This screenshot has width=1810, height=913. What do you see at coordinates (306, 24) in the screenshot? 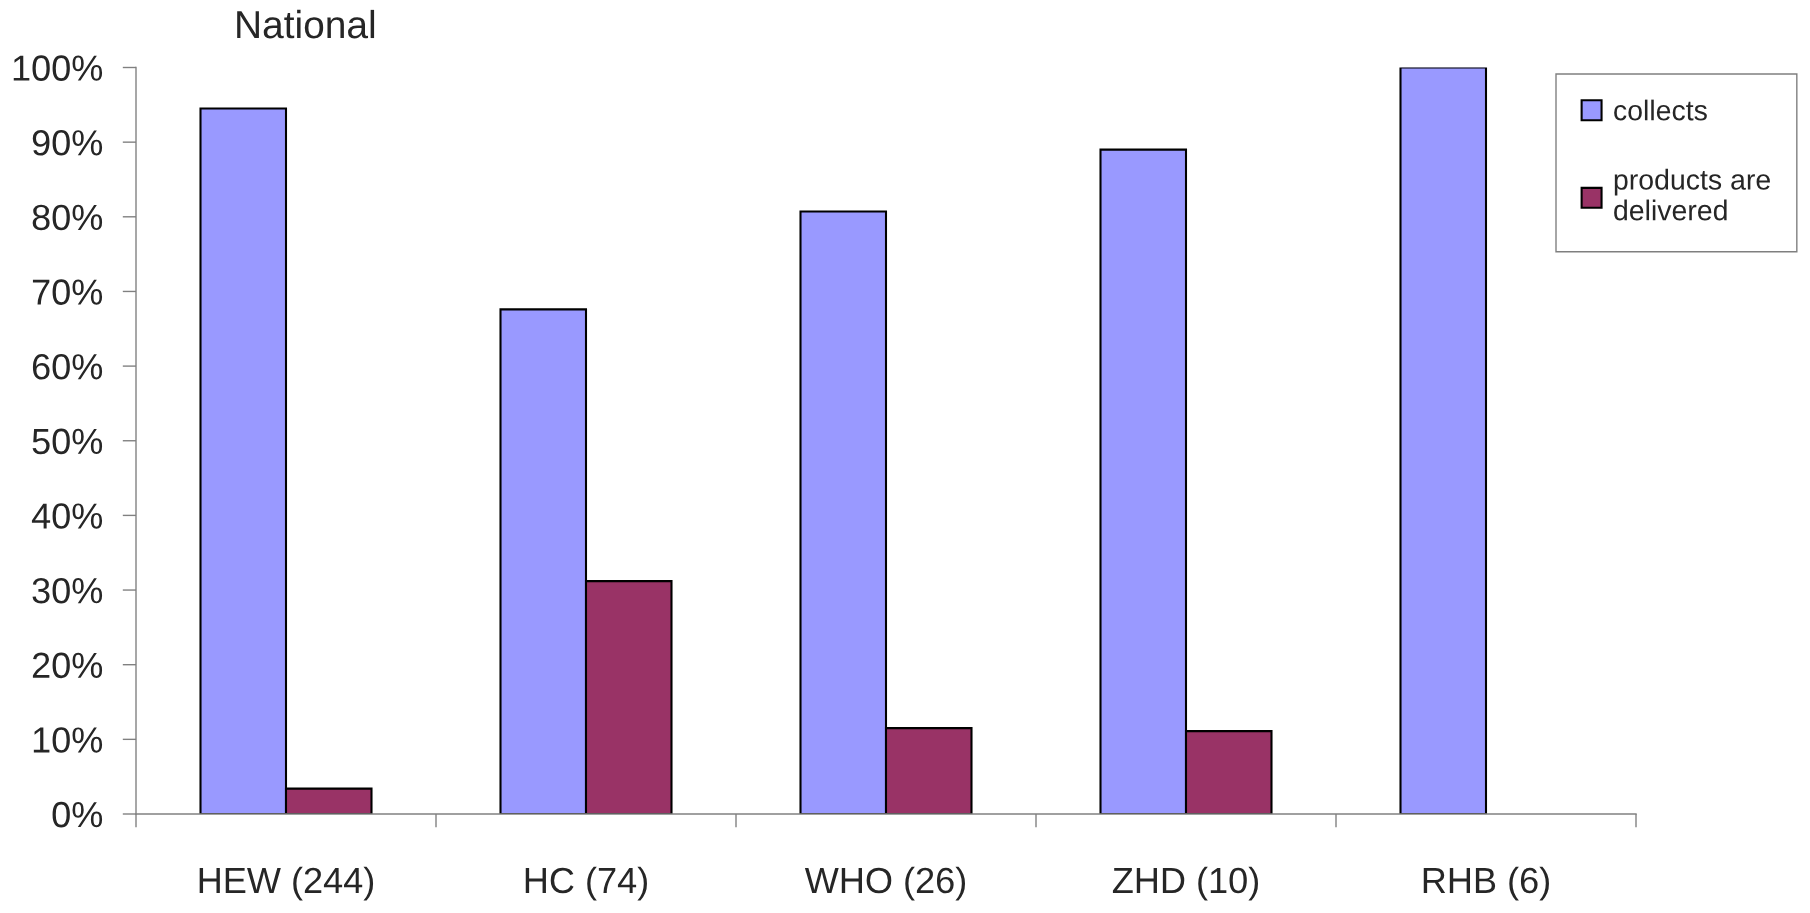
I see `chart-title: National` at bounding box center [306, 24].